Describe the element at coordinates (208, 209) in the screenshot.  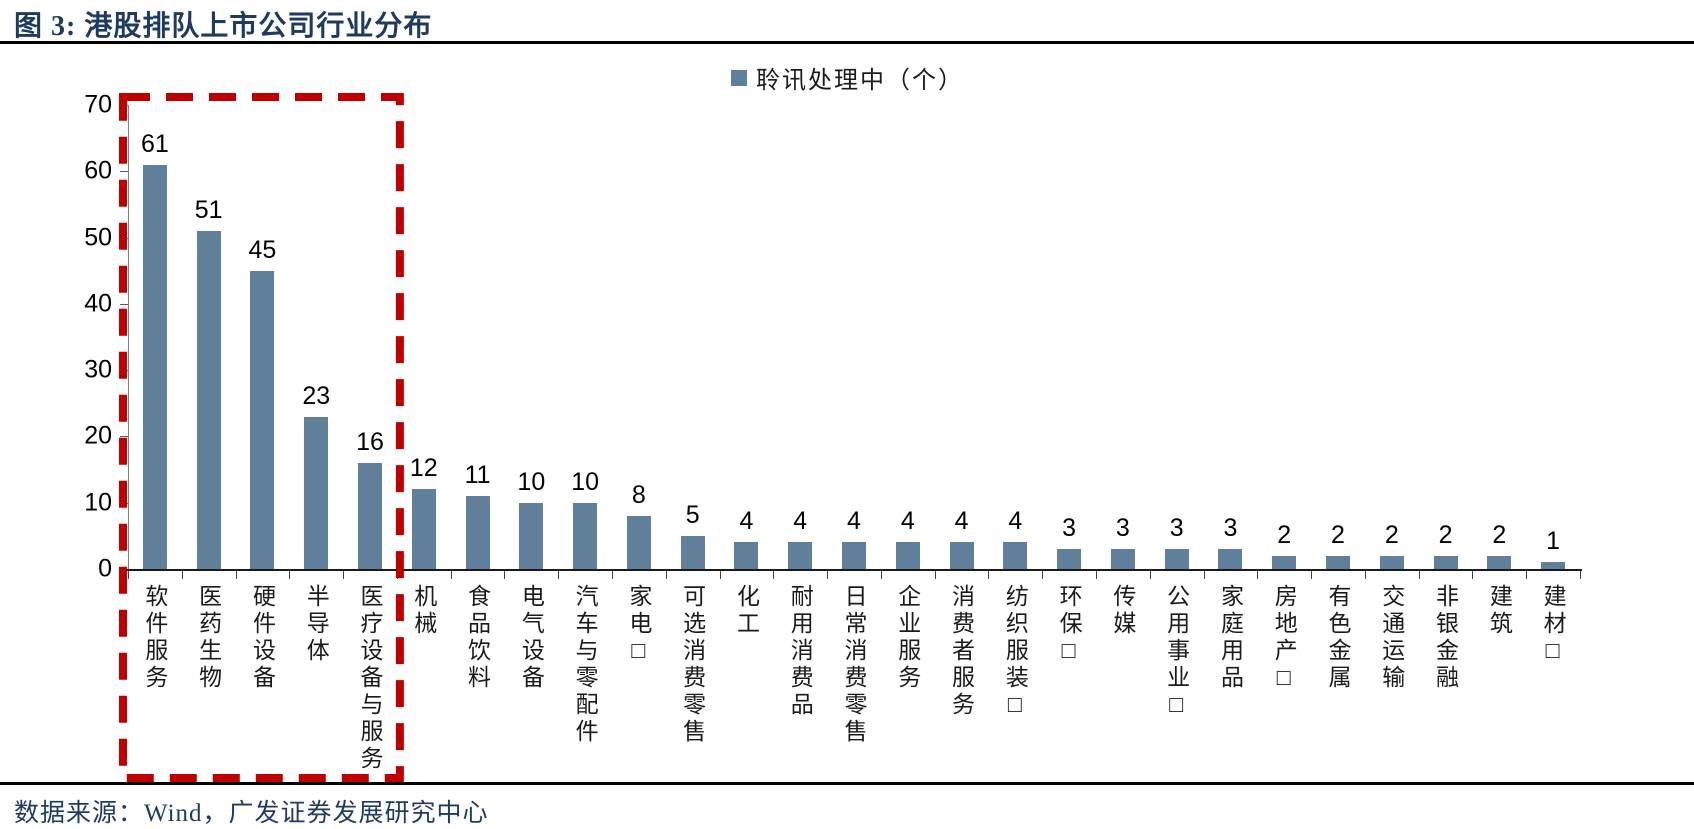
I see `bar-value-label: 51` at that location.